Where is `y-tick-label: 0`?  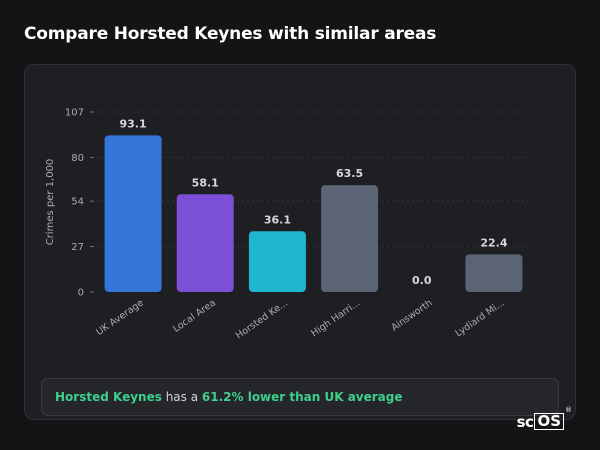
y-tick-label: 0 is located at coordinates (81, 293).